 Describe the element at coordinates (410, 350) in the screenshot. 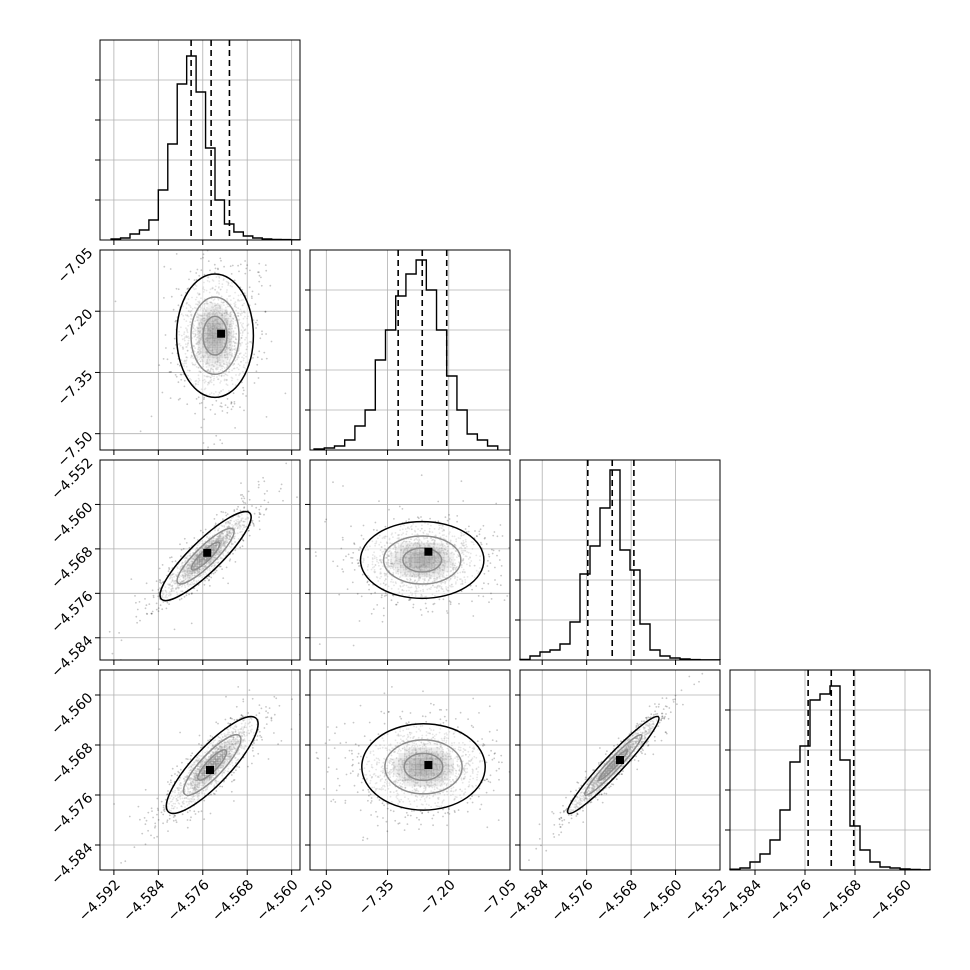

I see `panel-frame` at that location.